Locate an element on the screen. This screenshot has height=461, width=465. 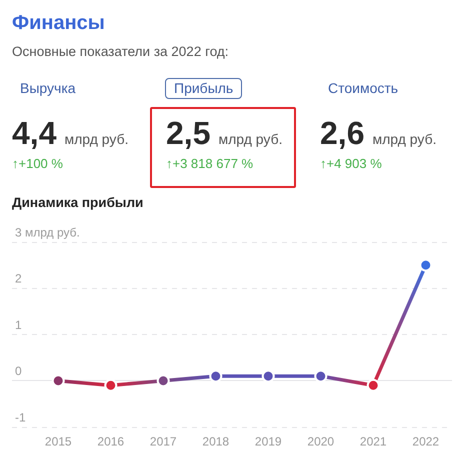
x-tick-label: 2018 is located at coordinates (216, 441).